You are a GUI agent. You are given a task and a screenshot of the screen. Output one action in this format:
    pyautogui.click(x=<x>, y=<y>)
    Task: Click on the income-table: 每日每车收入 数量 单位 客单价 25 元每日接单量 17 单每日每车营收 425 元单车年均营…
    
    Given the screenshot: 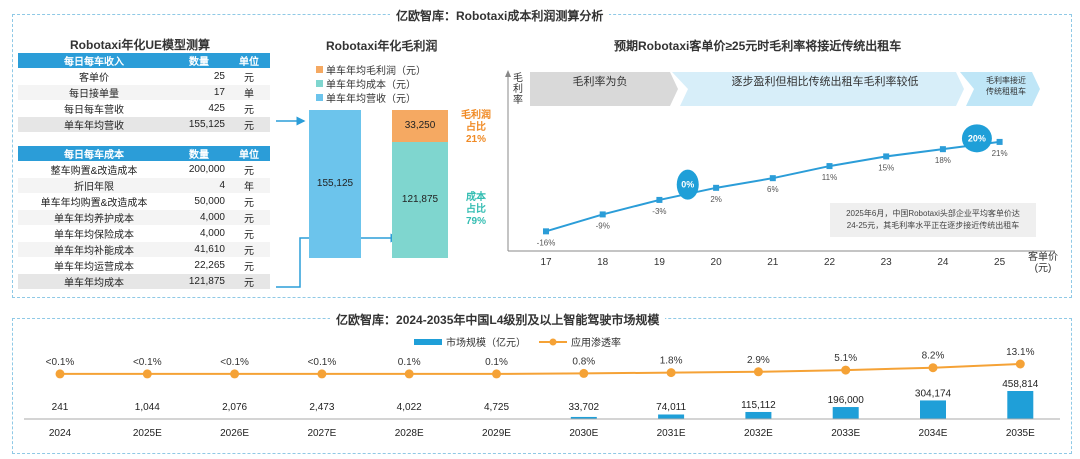 What is the action you would take?
    pyautogui.click(x=144, y=93)
    